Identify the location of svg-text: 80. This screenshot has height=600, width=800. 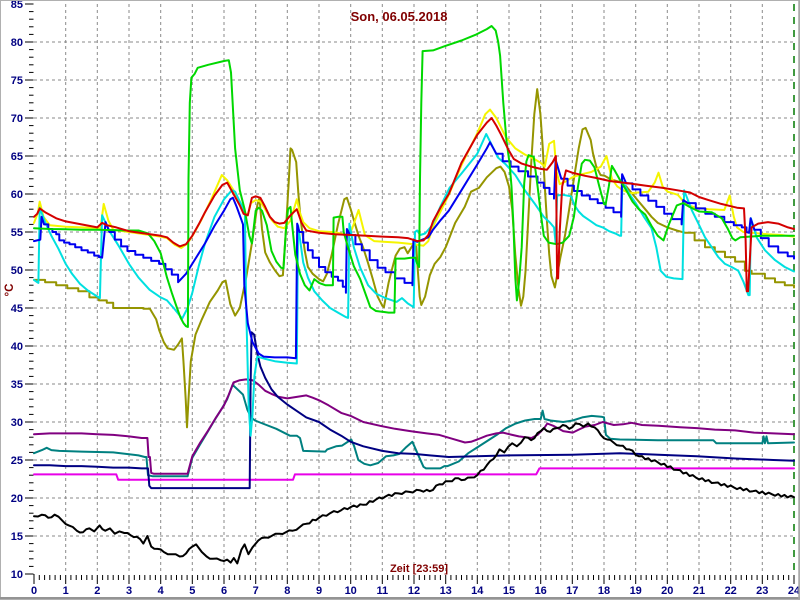
(17, 43).